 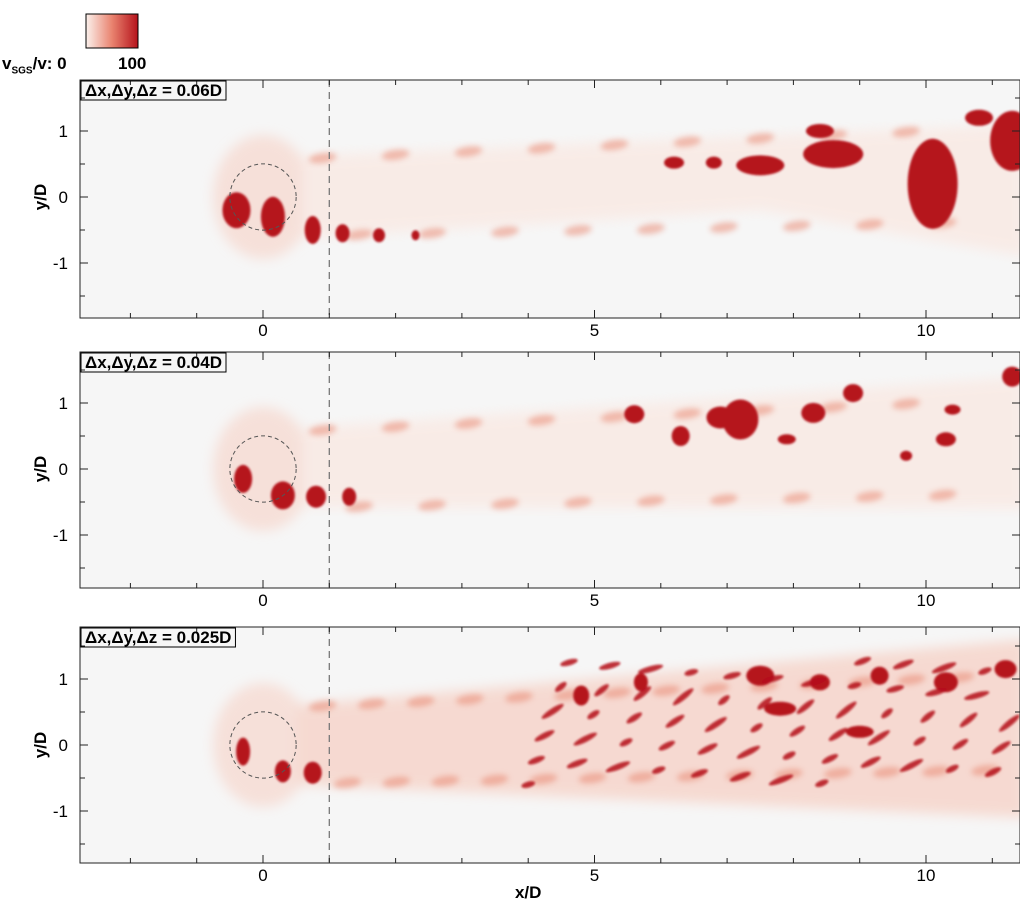 What do you see at coordinates (263, 469) in the screenshot?
I see `wake-halo-cylinder` at bounding box center [263, 469].